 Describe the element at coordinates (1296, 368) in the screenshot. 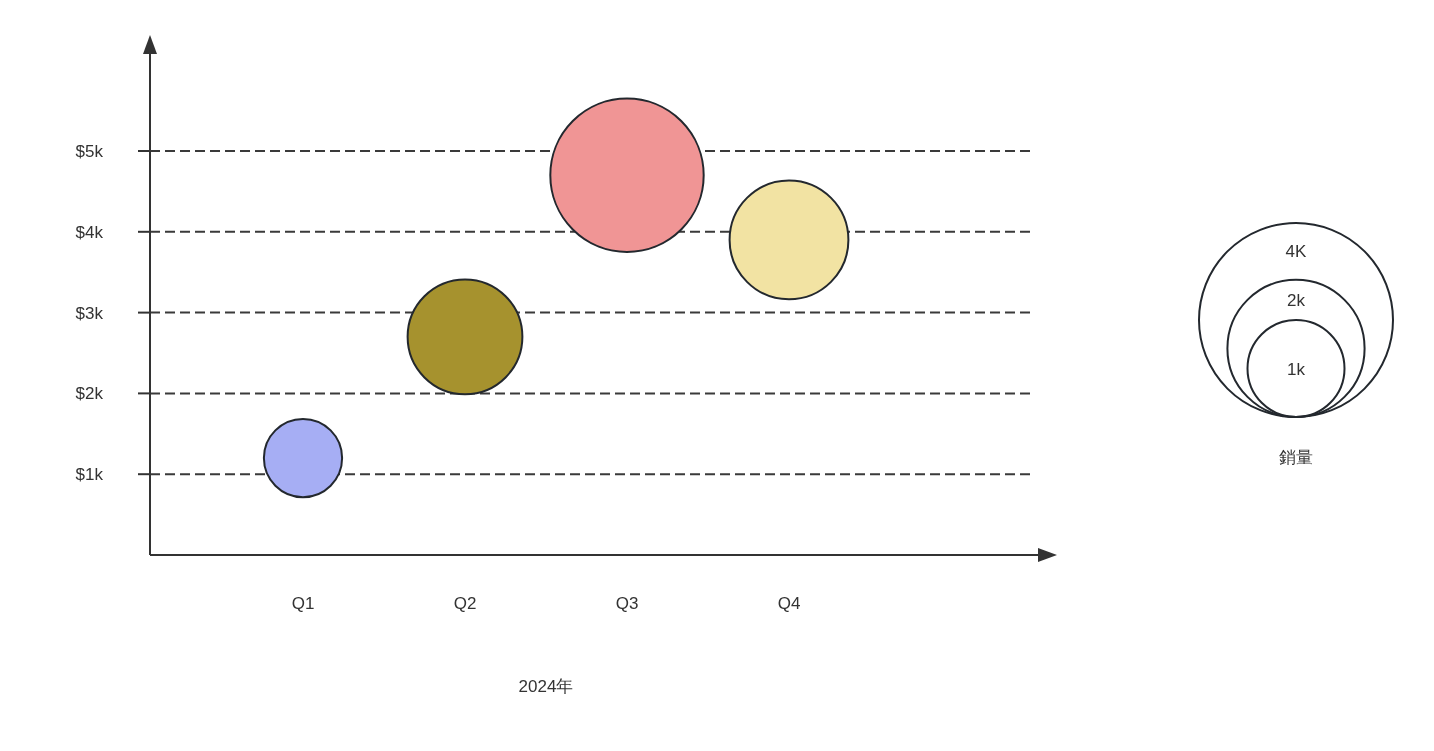

I see `legend-label: 1k` at that location.